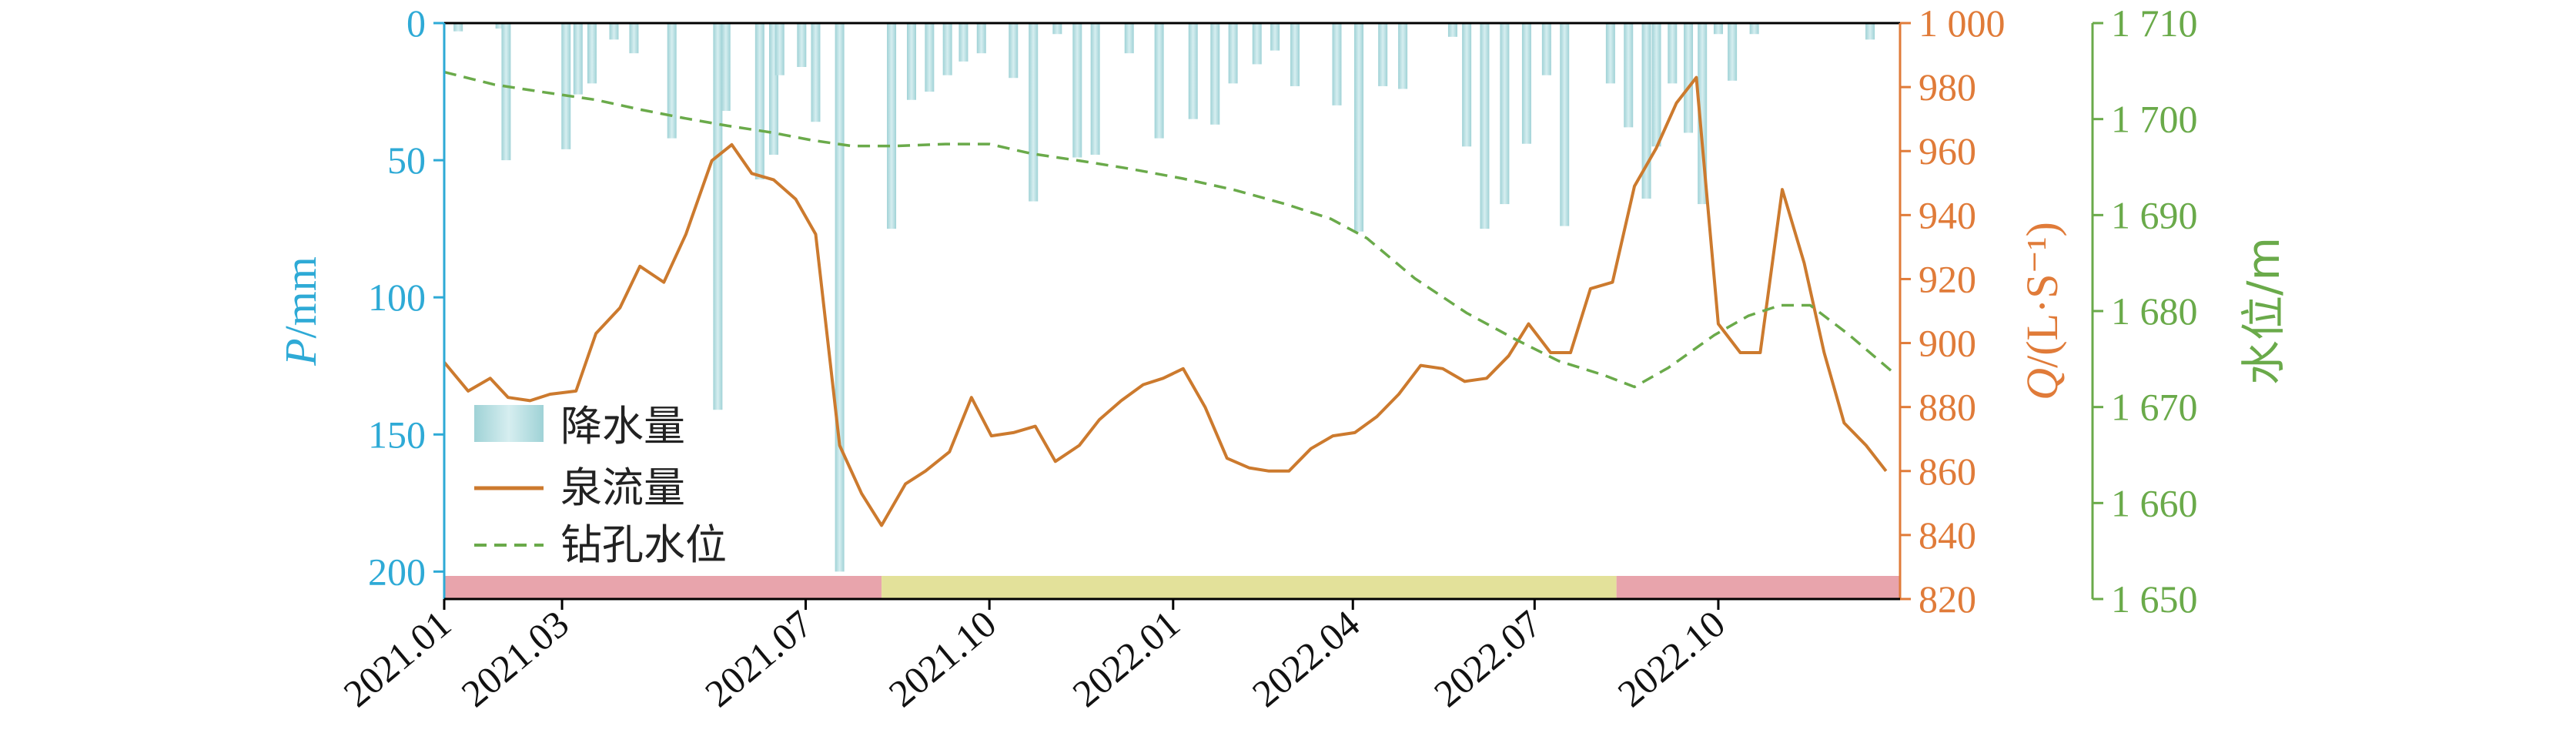  Describe the element at coordinates (1948, 214) in the screenshot. I see `flow-tick-label-6: 940` at that location.